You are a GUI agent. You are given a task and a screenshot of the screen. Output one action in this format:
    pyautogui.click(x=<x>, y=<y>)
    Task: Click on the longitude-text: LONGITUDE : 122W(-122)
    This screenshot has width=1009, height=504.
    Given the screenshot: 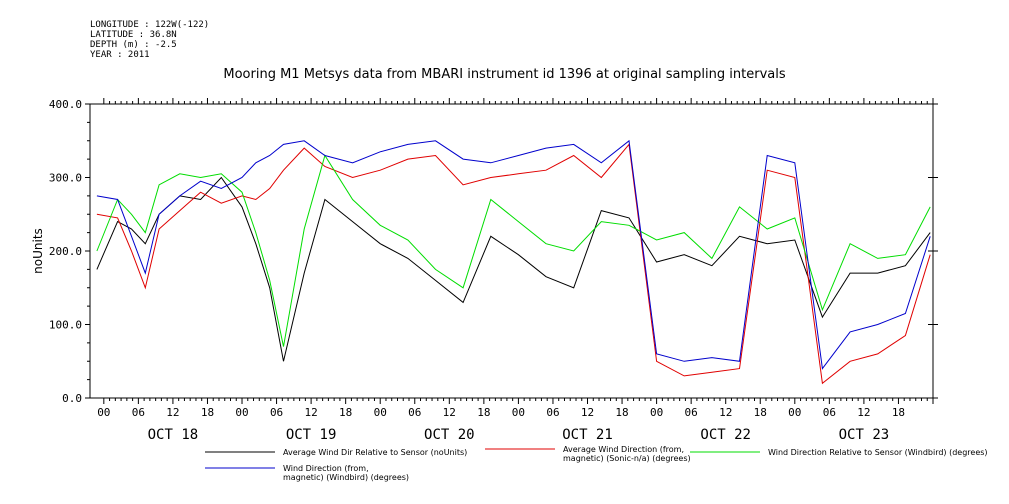 What is the action you would take?
    pyautogui.click(x=150, y=25)
    